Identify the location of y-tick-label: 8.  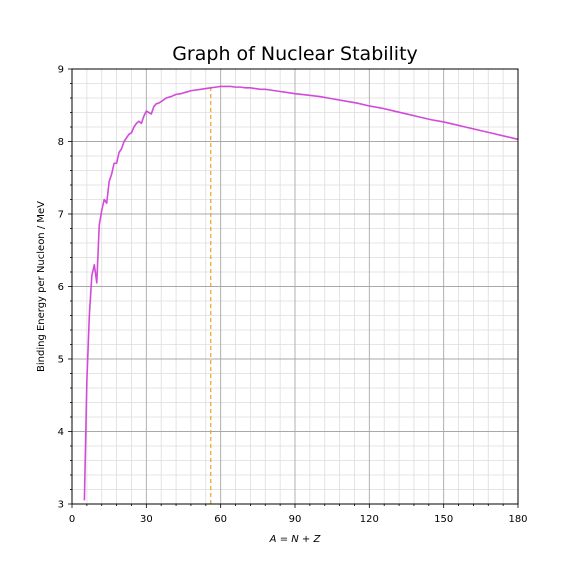
(61, 142).